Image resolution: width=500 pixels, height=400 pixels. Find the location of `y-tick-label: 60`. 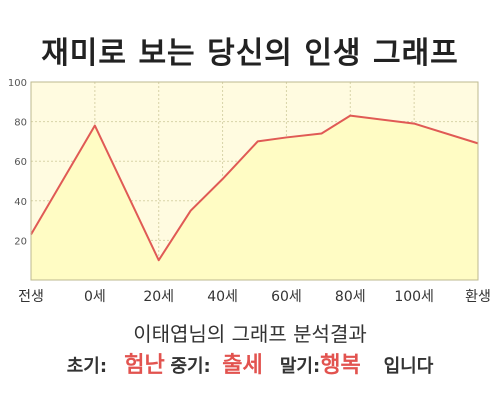

y-tick-label: 60 is located at coordinates (20, 162).